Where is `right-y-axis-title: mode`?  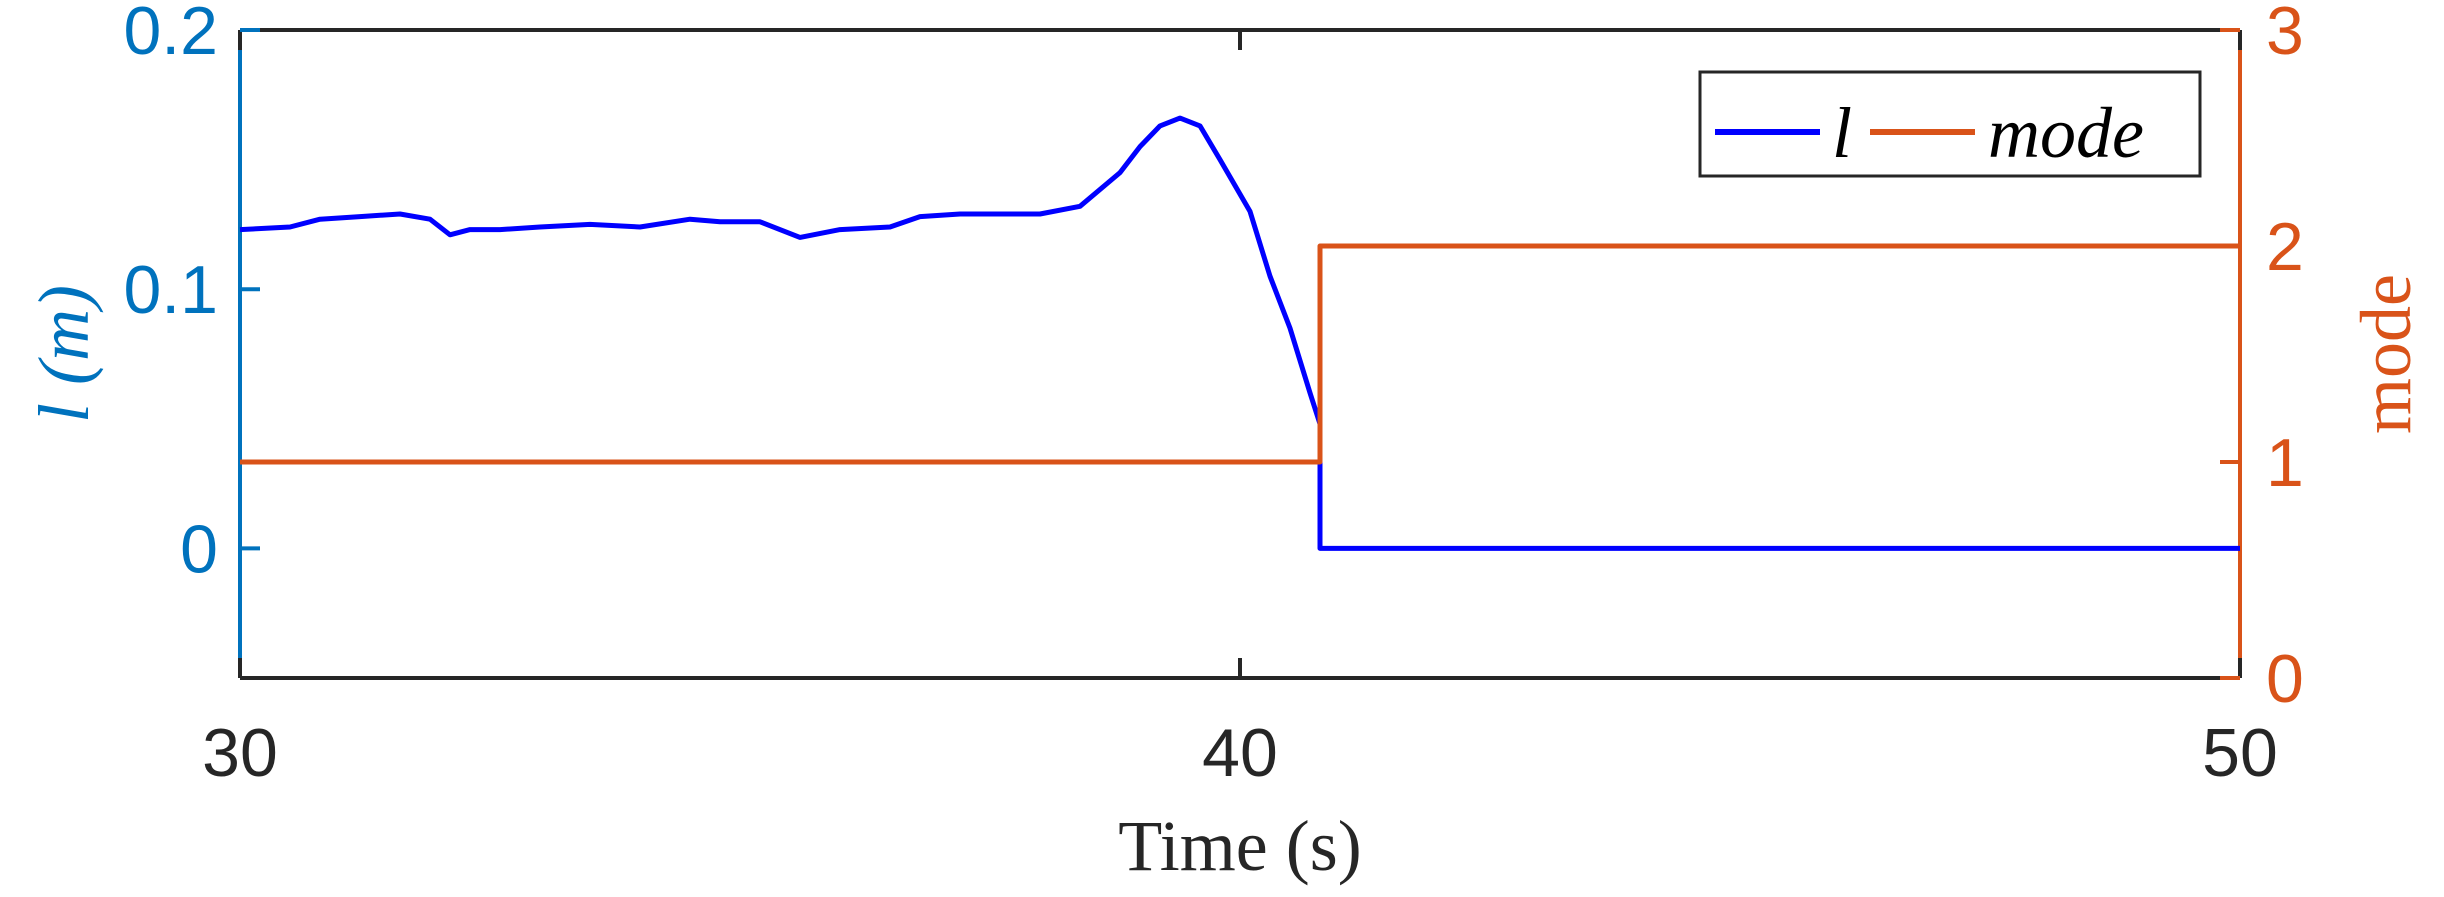
right-y-axis-title: mode is located at coordinates (2386, 354).